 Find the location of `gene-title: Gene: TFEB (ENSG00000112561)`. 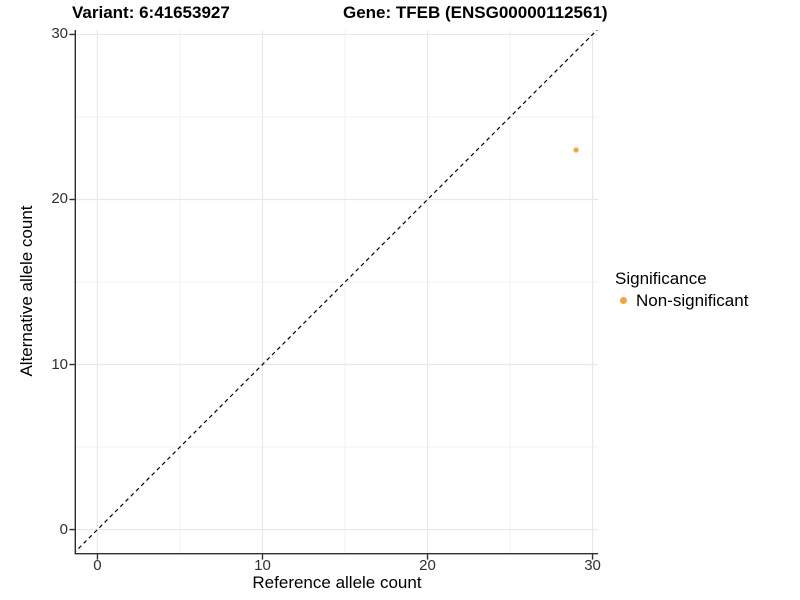

gene-title: Gene: TFEB (ENSG00000112561) is located at coordinates (475, 12).